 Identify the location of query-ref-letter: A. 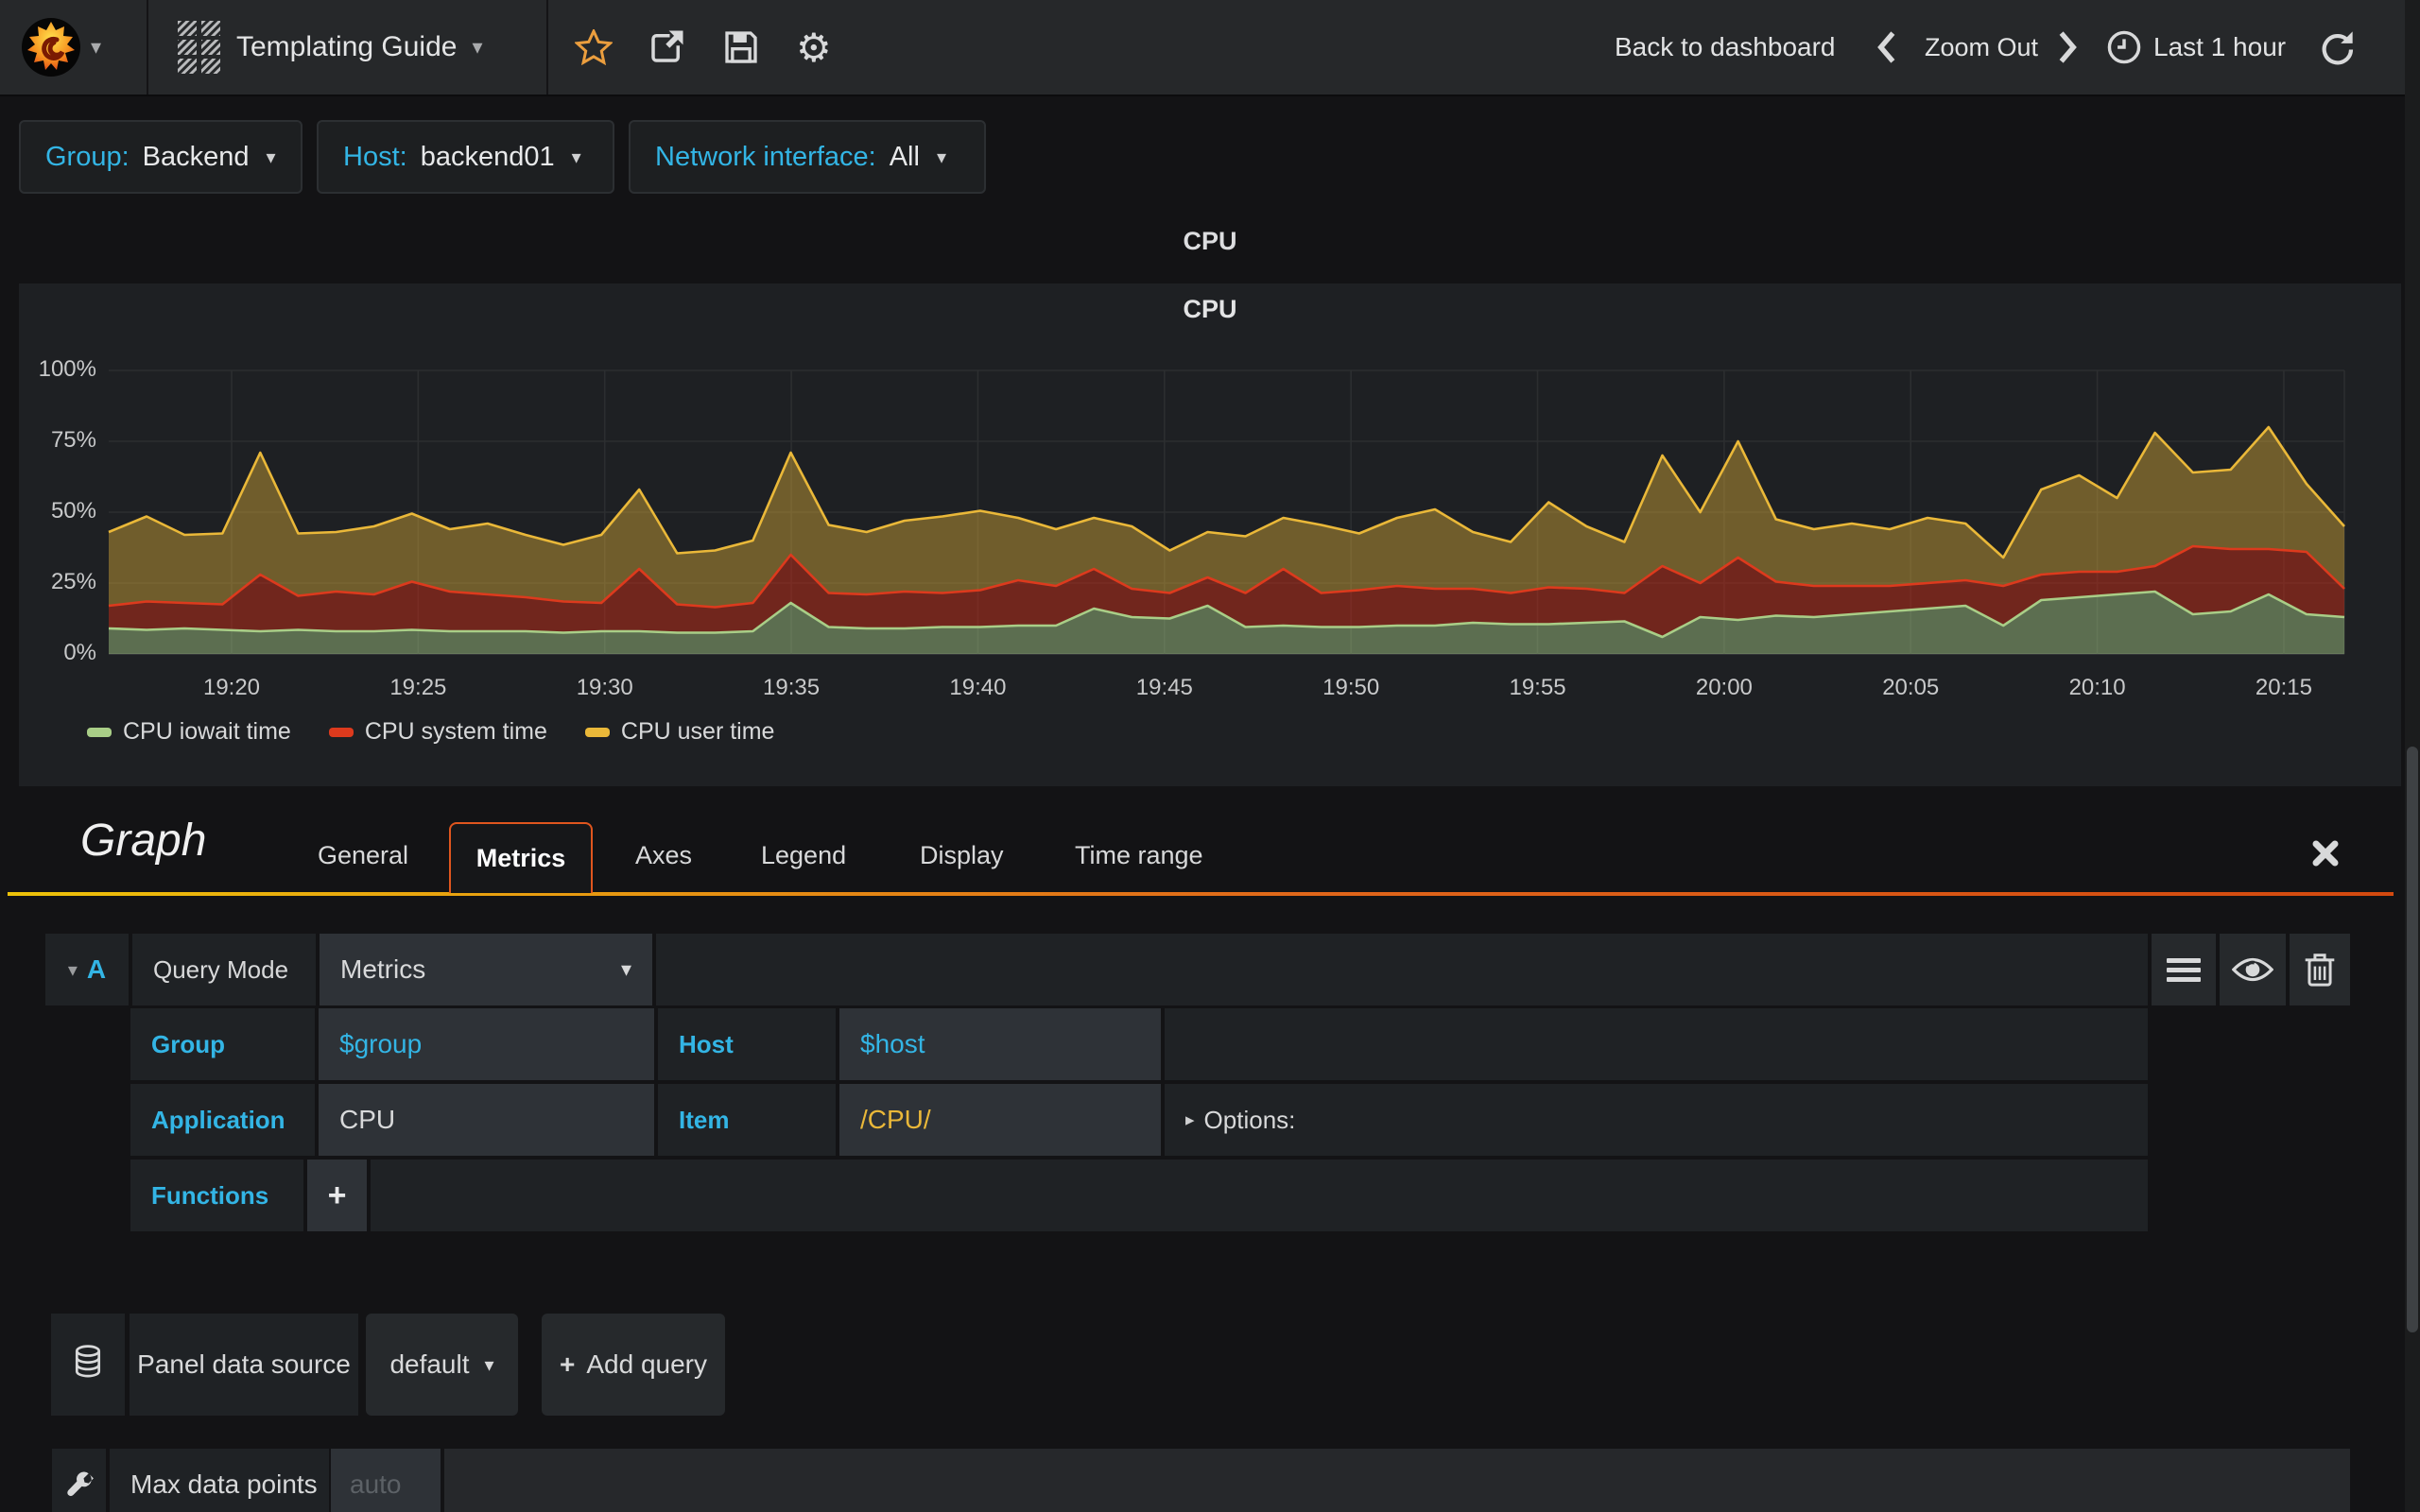
(96, 969).